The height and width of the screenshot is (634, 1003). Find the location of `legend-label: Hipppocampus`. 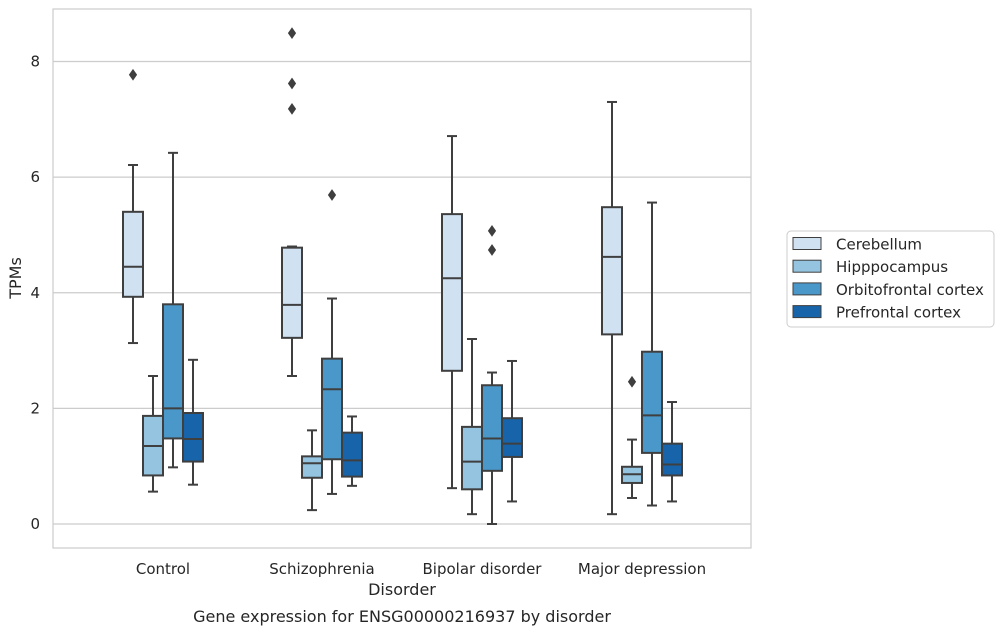

legend-label: Hipppocampus is located at coordinates (892, 267).